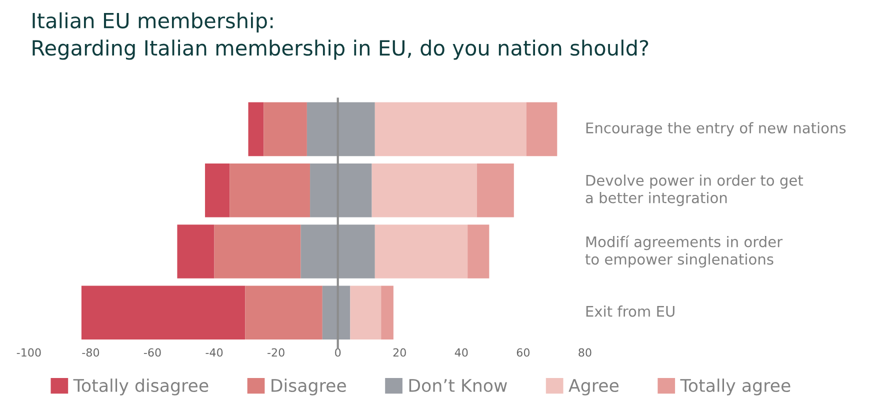 The image size is (877, 411). Describe the element at coordinates (399, 352) in the screenshot. I see `x-tick-label: 20` at that location.